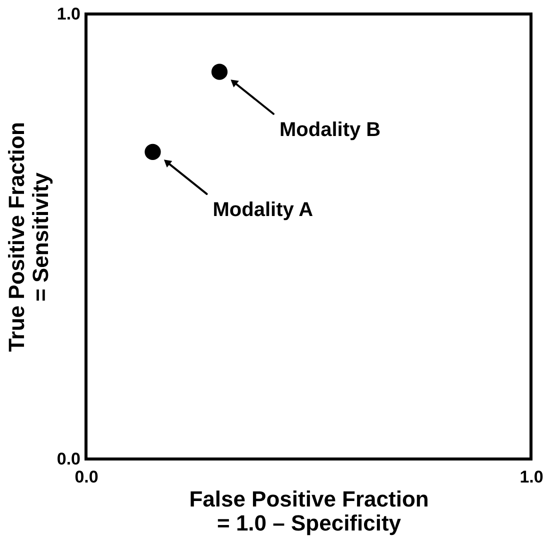 The height and width of the screenshot is (544, 557). I want to click on annotation: Modality A, so click(263, 209).